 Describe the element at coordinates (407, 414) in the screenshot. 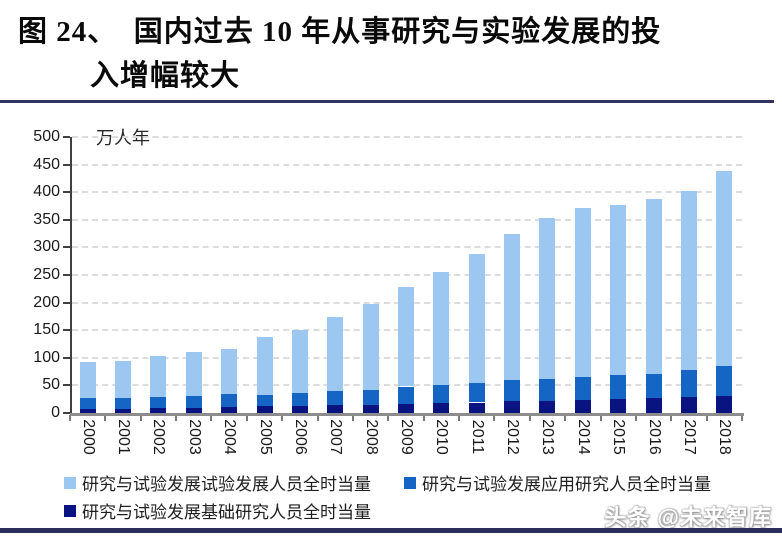

I see `x-axis-line` at that location.